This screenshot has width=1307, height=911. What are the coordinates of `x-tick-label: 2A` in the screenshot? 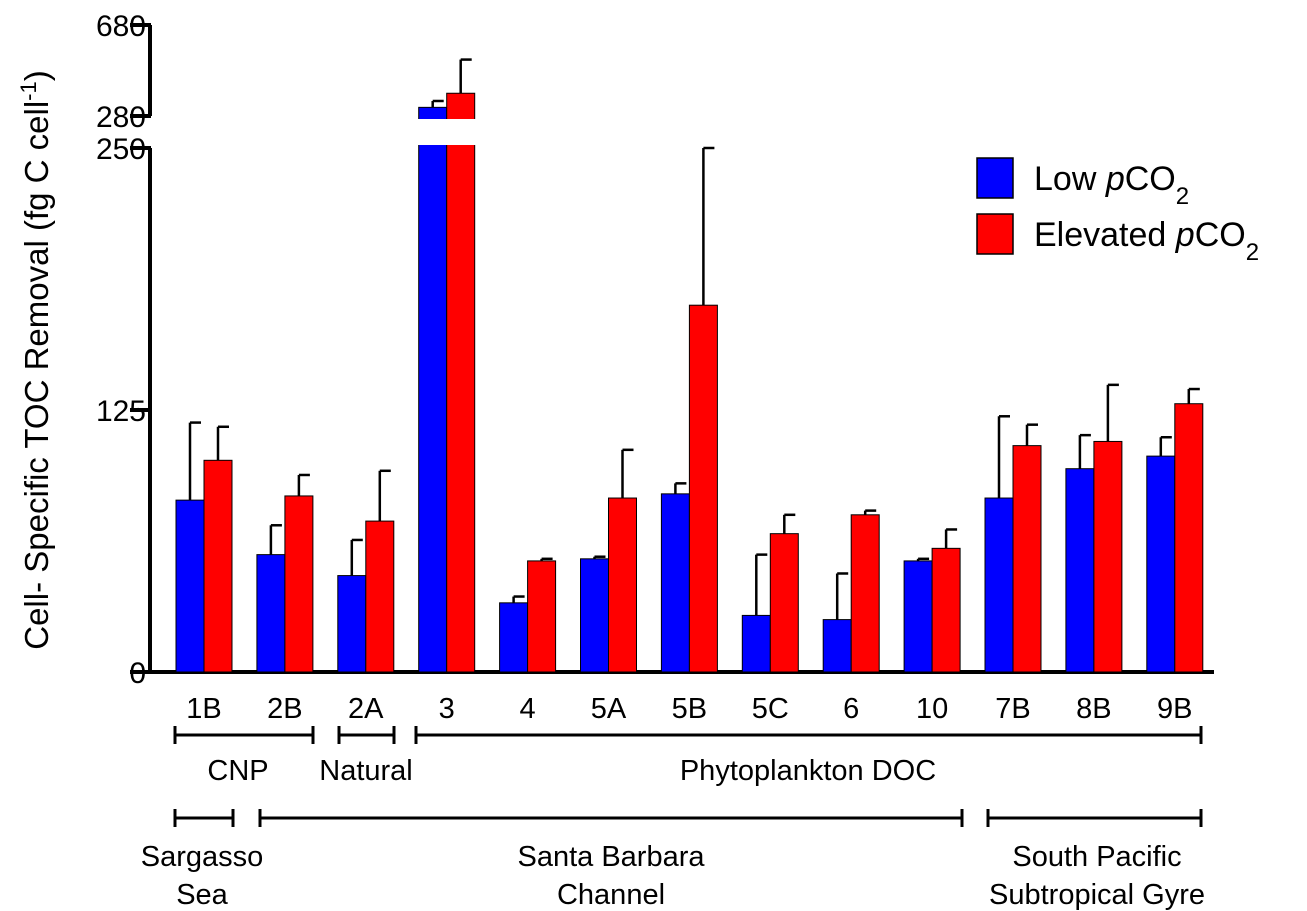 It's located at (366, 709).